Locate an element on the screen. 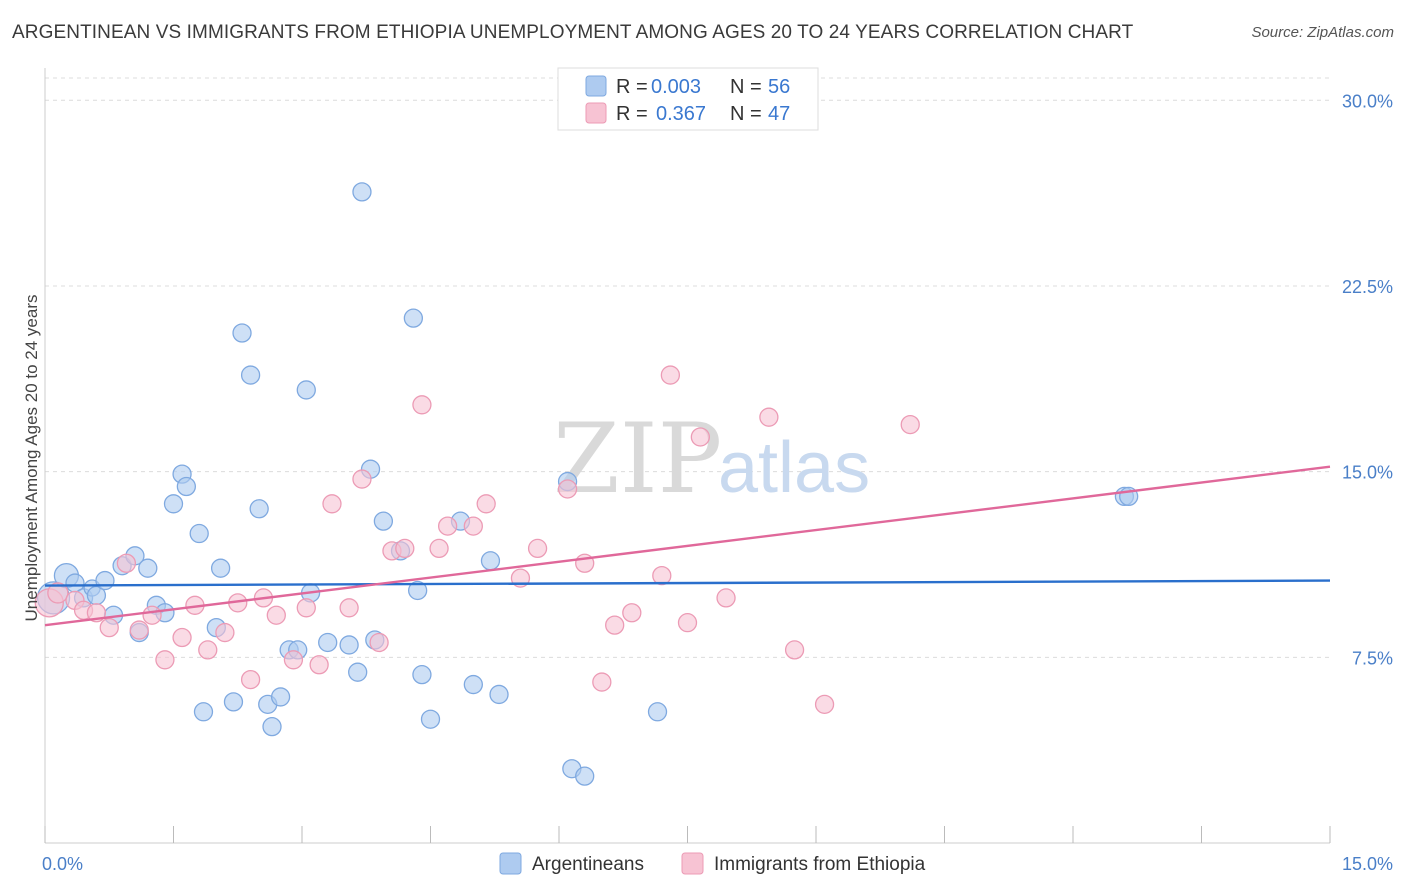  legend-r-value-2: 0.367 is located at coordinates (681, 114).